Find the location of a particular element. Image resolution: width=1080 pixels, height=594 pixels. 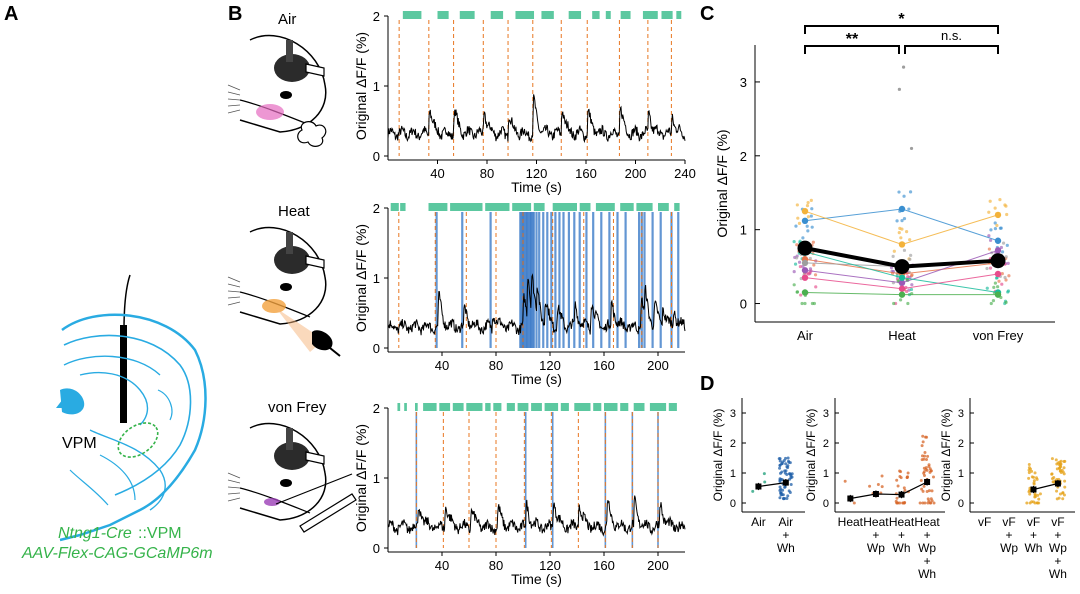

x-tick-label: 120 is located at coordinates (550, 365).